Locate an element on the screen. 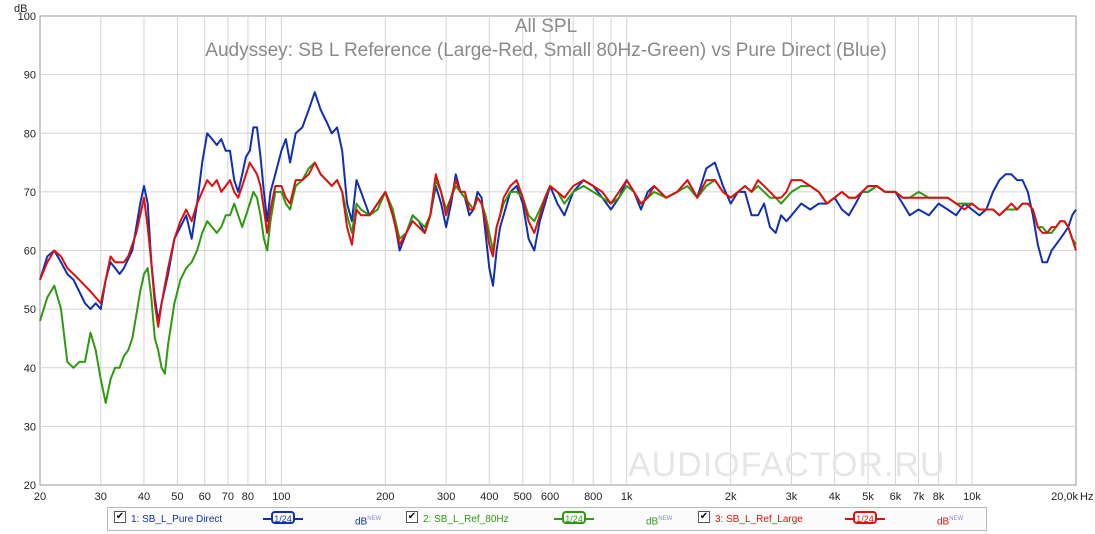 Image resolution: width=1095 pixels, height=534 pixels. x-tick-label: 50 is located at coordinates (177, 497).